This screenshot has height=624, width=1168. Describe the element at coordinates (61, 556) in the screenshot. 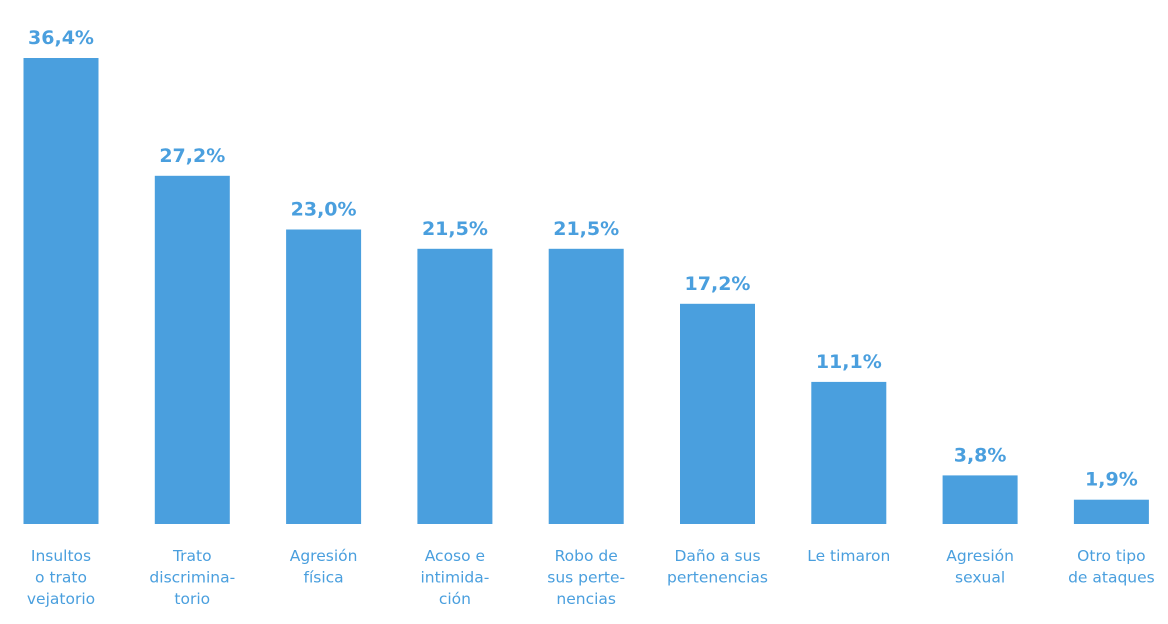

I see `category-label-line: Insultos` at that location.